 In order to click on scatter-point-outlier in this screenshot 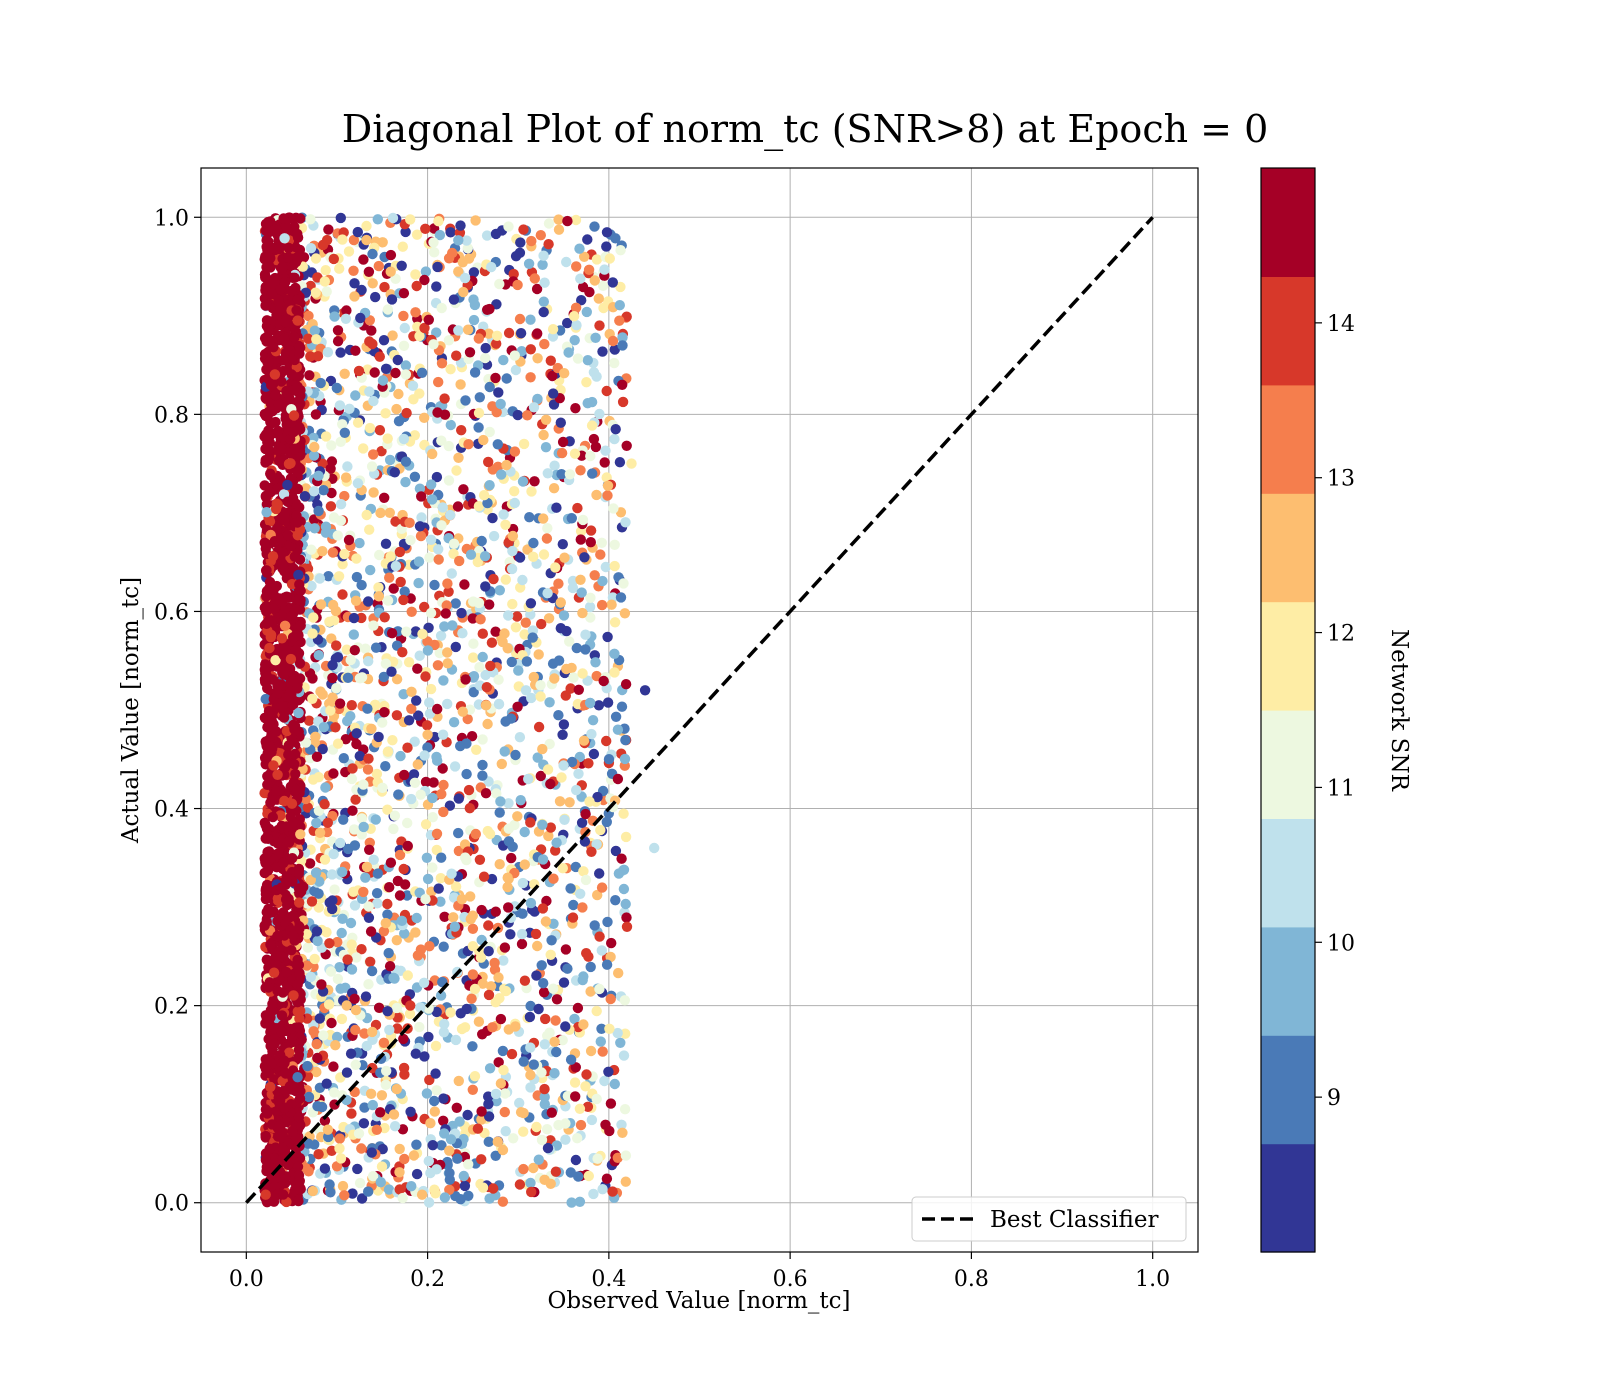, I will do `click(627, 926)`.